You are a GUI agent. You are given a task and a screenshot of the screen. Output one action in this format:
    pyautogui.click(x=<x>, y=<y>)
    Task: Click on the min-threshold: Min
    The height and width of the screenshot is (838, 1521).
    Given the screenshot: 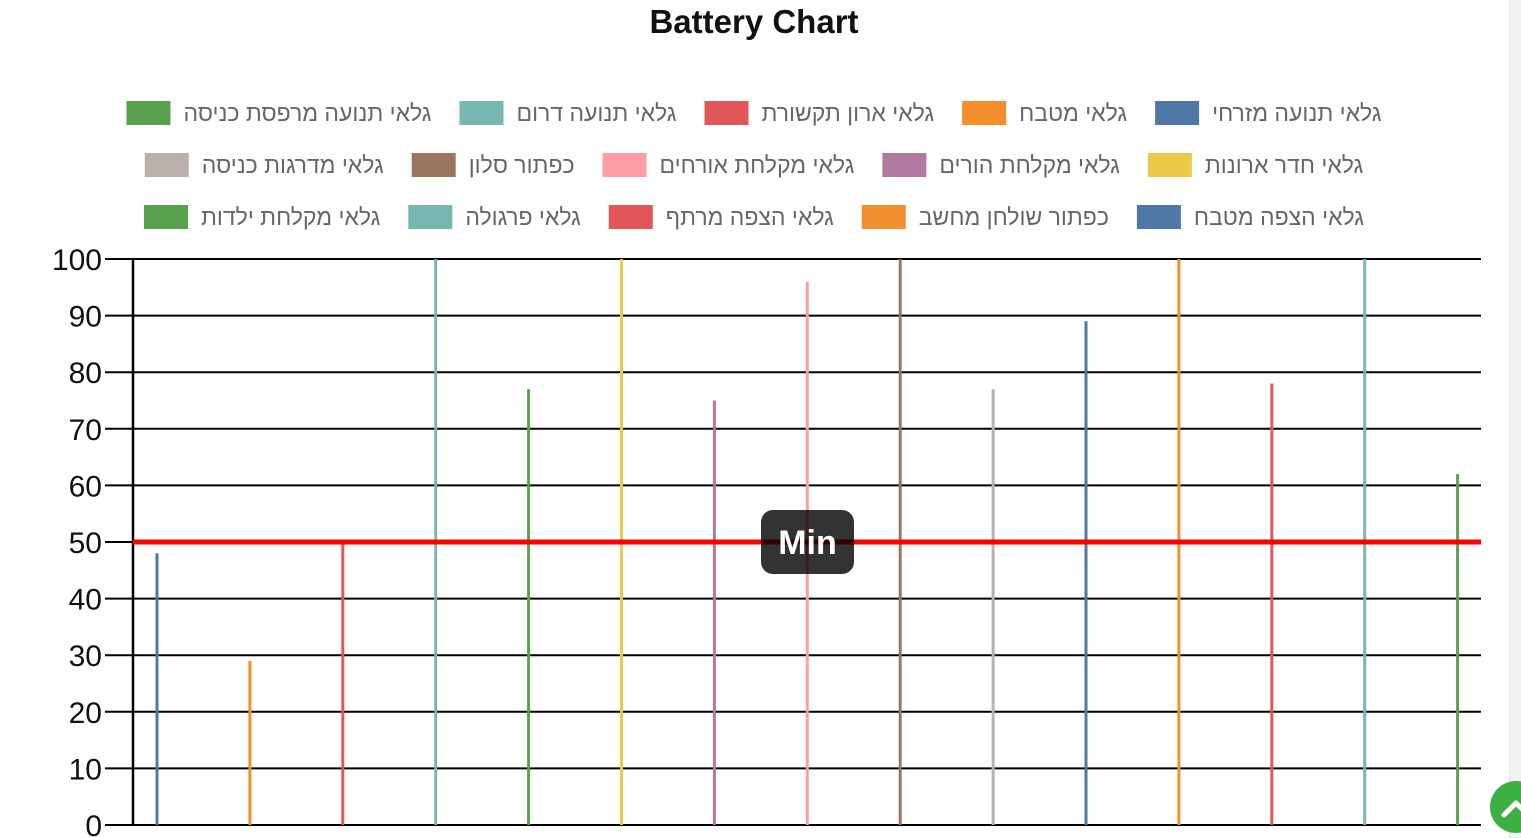 What is the action you would take?
    pyautogui.click(x=807, y=542)
    